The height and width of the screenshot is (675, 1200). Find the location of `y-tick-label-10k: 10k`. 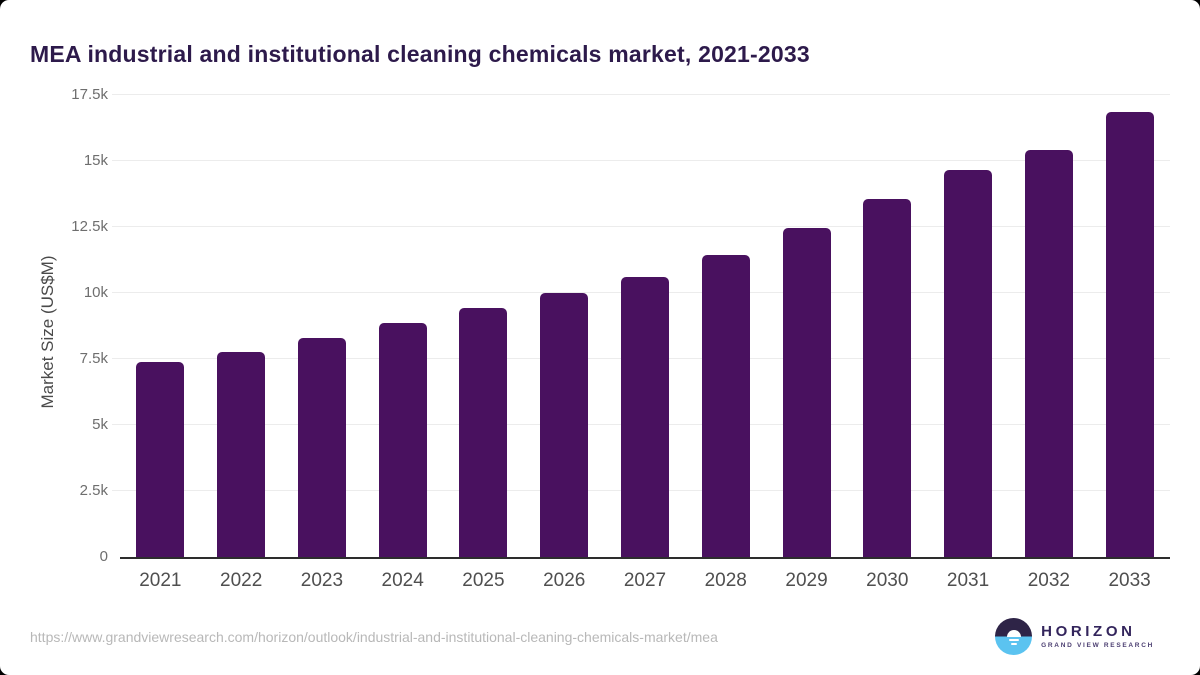

y-tick-label-10k: 10k is located at coordinates (95, 292).